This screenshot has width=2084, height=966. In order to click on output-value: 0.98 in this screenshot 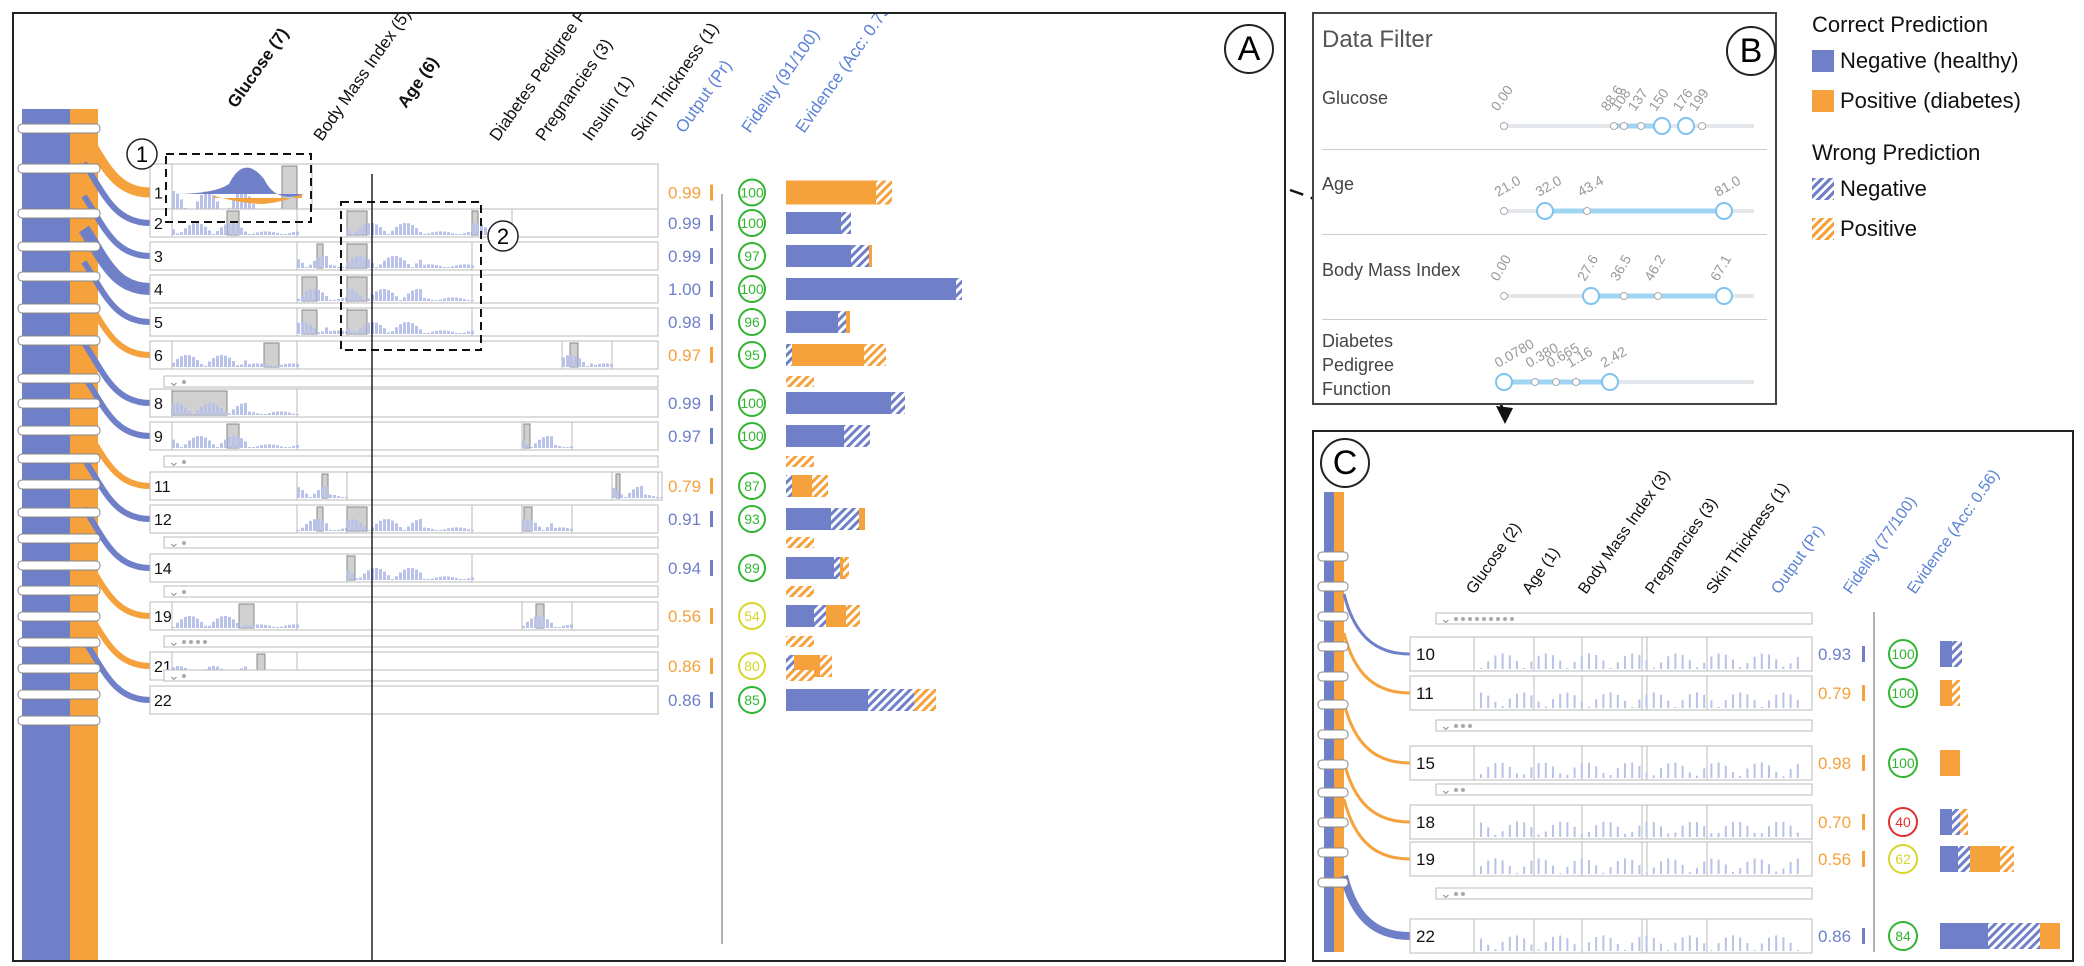, I will do `click(684, 322)`.